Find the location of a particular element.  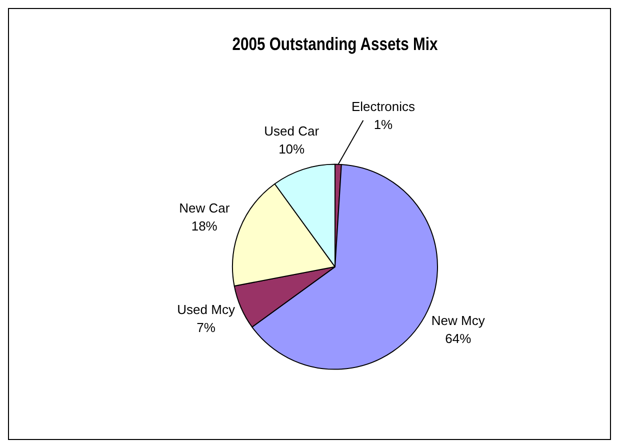

slice-label: Used Car is located at coordinates (292, 130).